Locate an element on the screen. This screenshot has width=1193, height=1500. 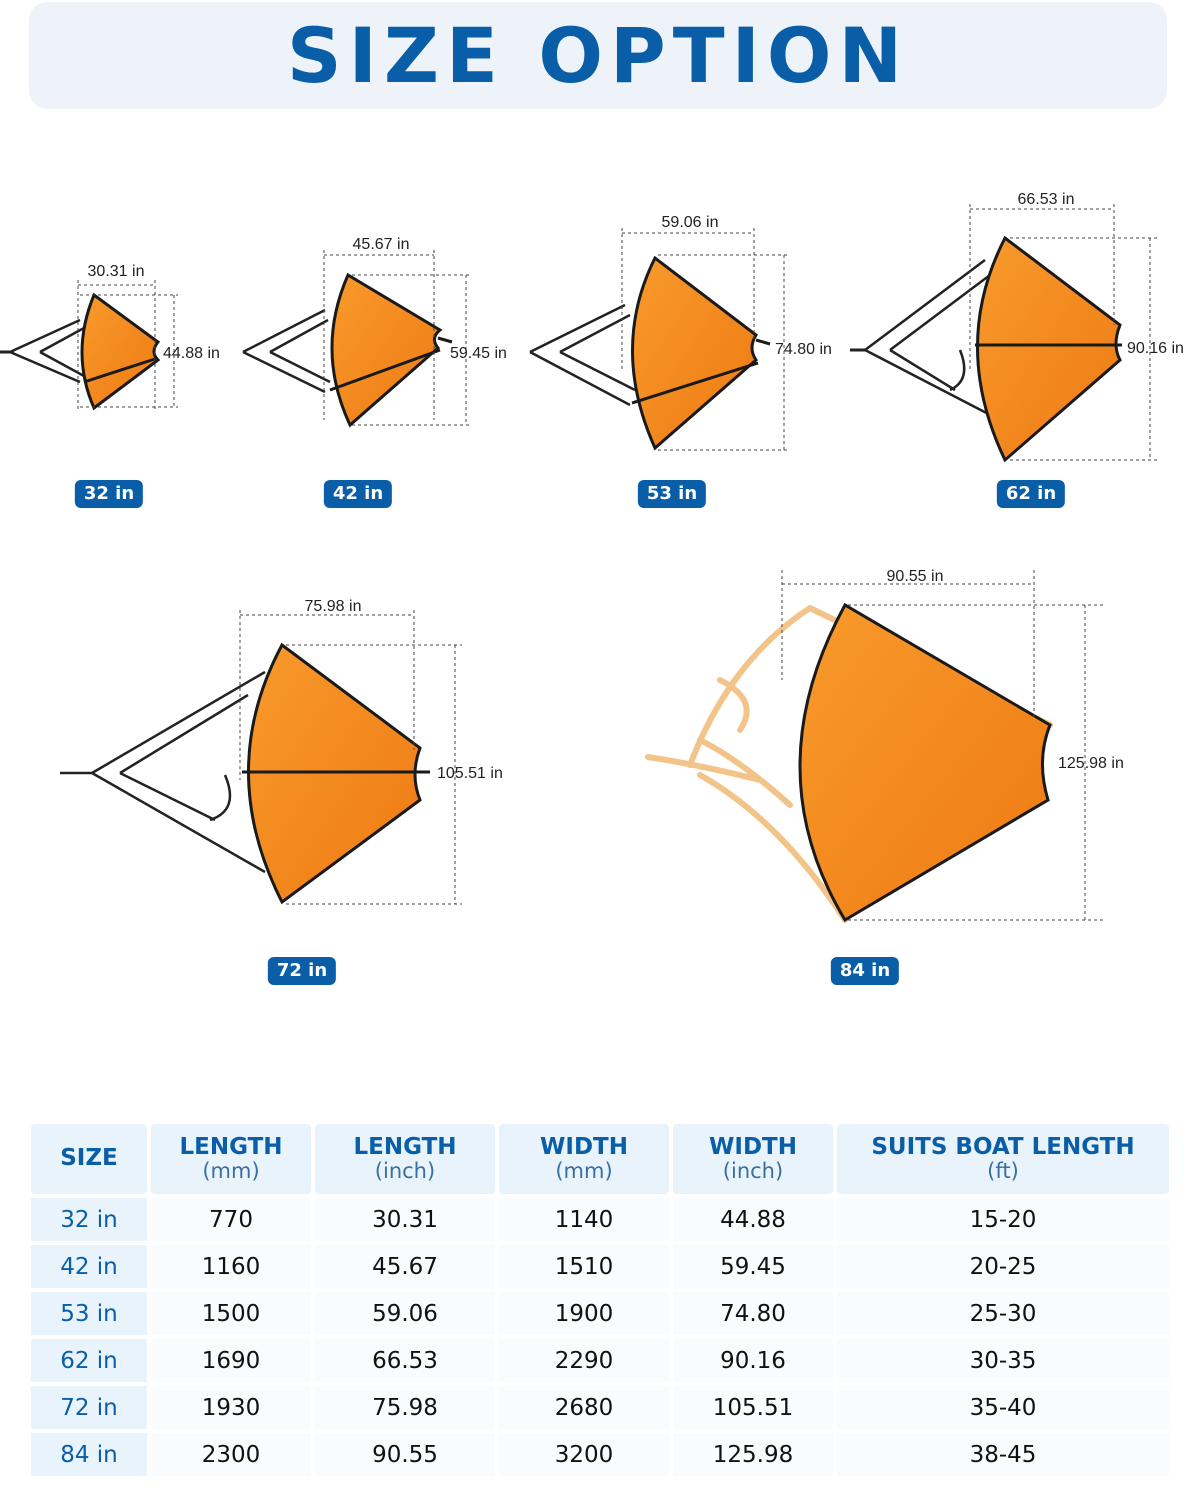
anchor-72-in: 75.98 in 105.51 in is located at coordinates (281, 751).